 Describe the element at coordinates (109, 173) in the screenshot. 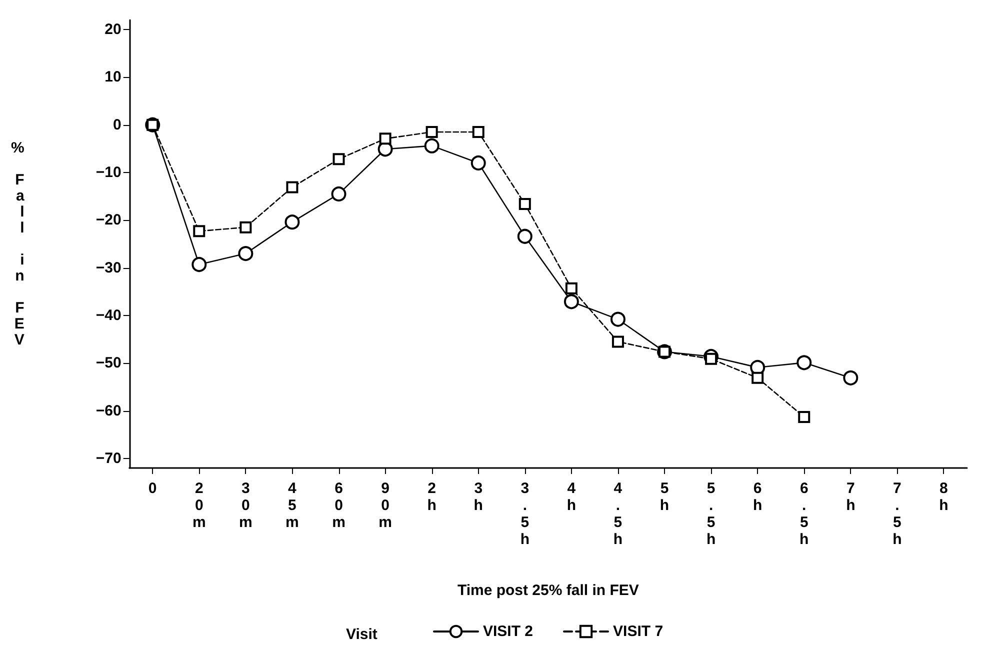

I see `y-tick-label: −10` at that location.